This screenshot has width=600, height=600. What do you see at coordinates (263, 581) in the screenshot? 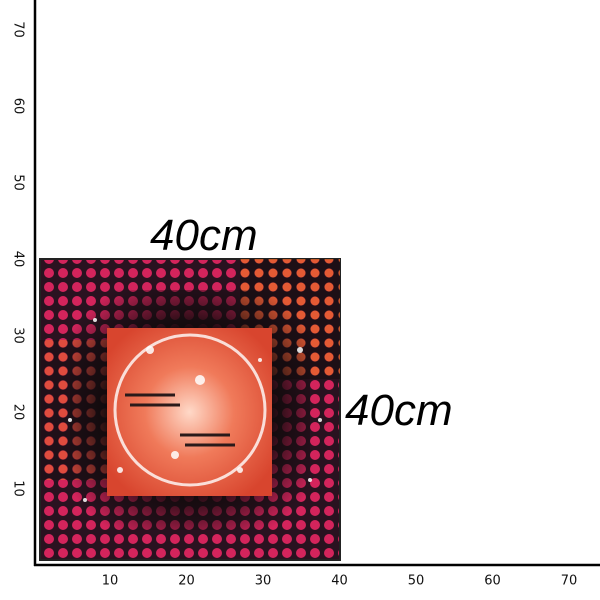
I see `x-tick-label: 30` at bounding box center [263, 581].